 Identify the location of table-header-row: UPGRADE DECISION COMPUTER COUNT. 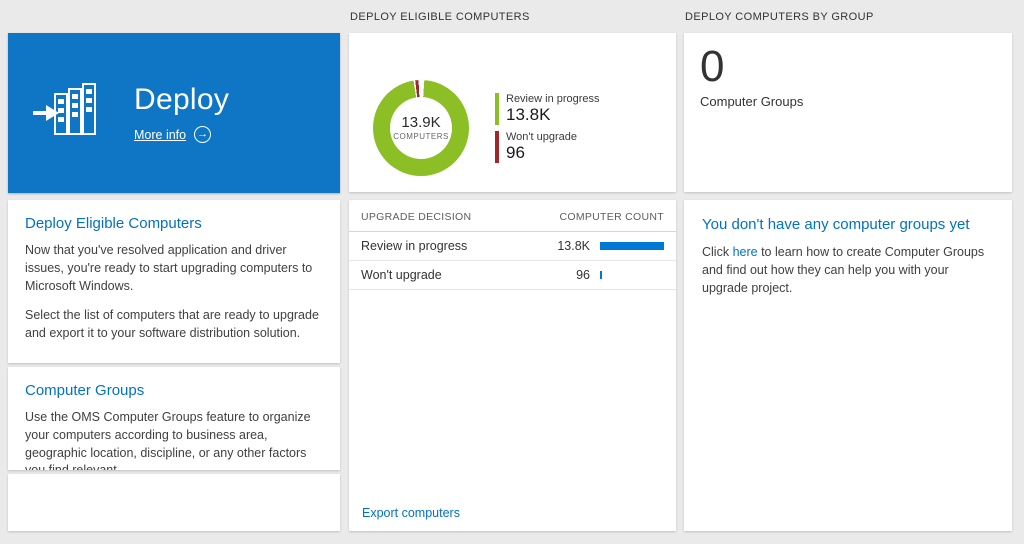
(512, 216).